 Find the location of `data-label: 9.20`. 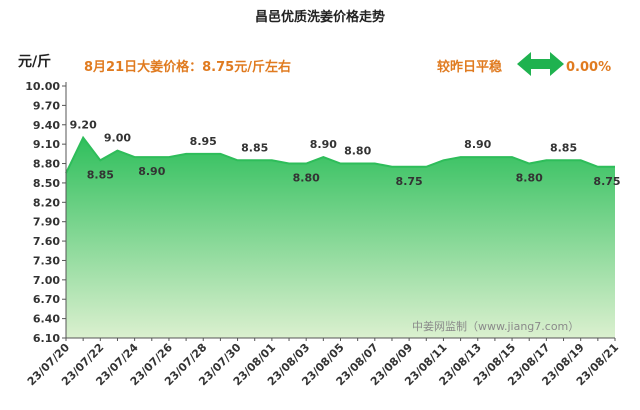

data-label: 9.20 is located at coordinates (83, 125).